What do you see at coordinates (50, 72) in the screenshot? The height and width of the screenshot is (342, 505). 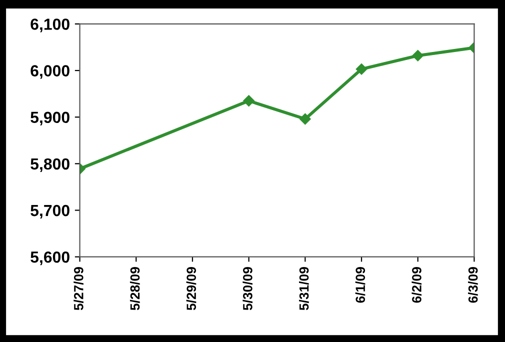 I see `y-tick-label: 6,000` at bounding box center [50, 72].